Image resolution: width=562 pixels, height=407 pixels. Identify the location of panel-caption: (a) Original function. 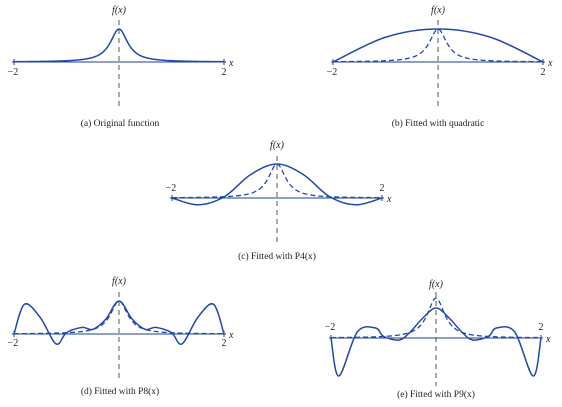
(120, 123).